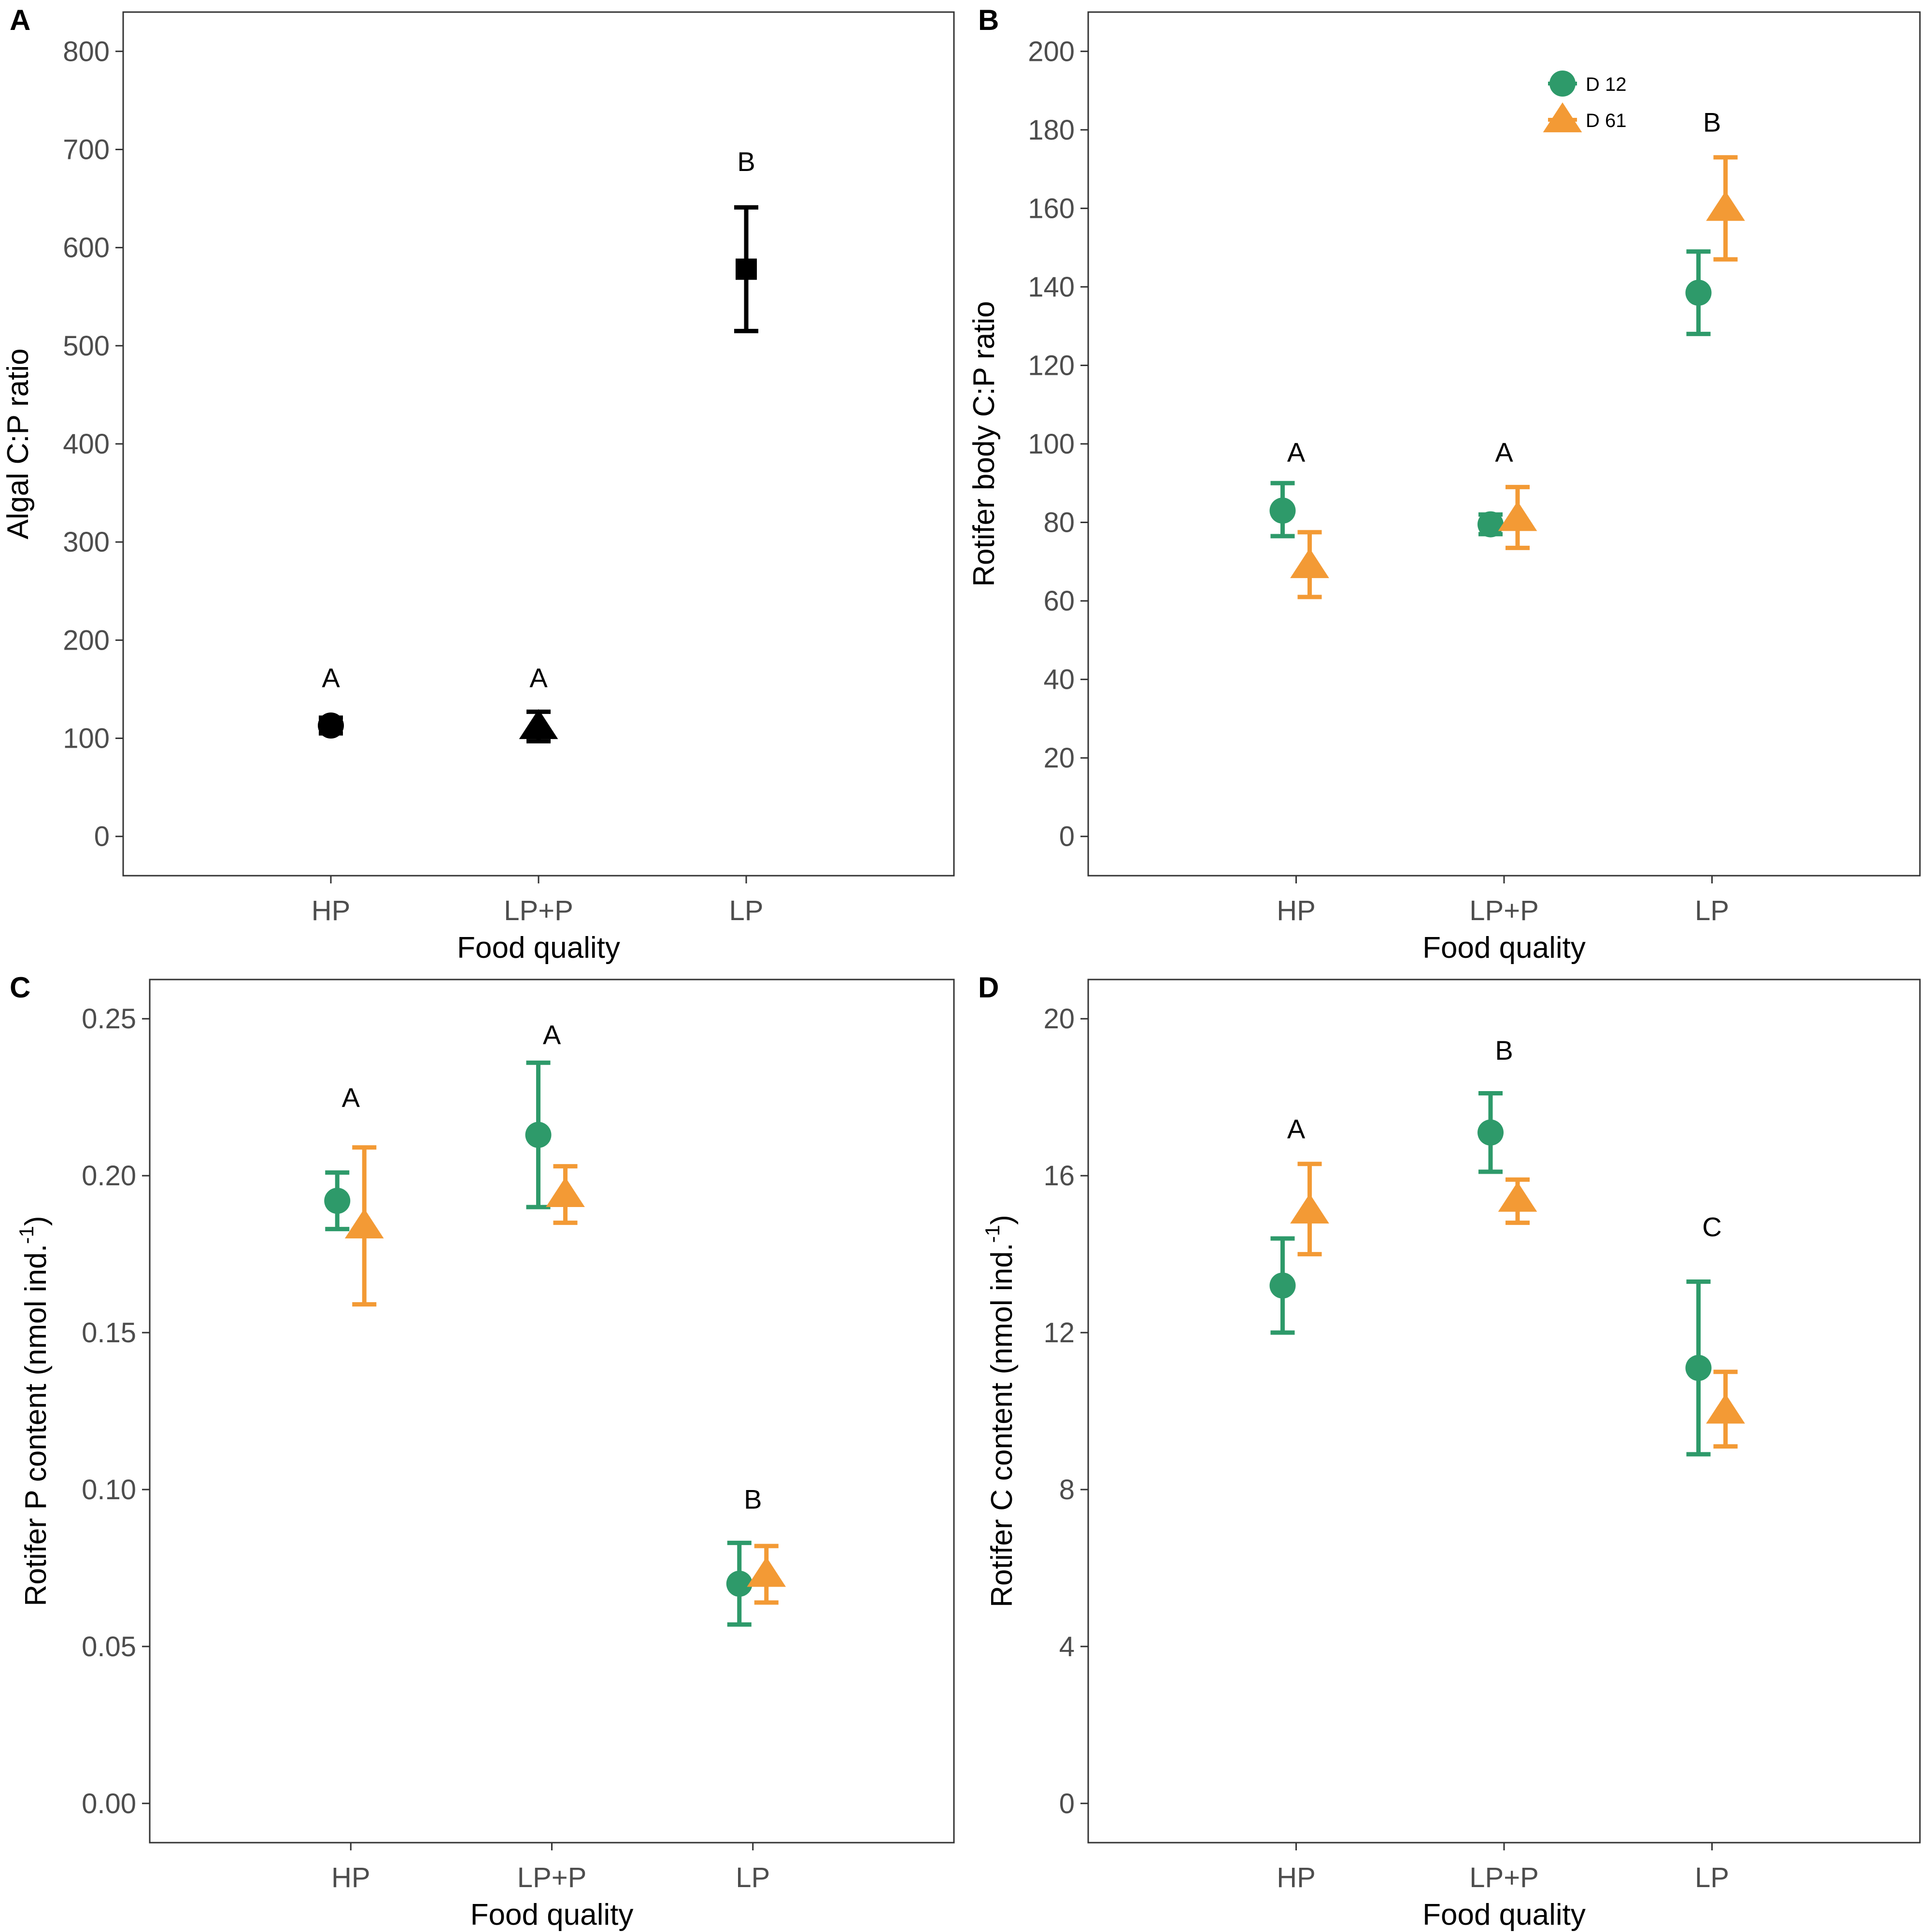 Image resolution: width=1932 pixels, height=1932 pixels. Describe the element at coordinates (988, 20) in the screenshot. I see `panel-letter: B` at that location.